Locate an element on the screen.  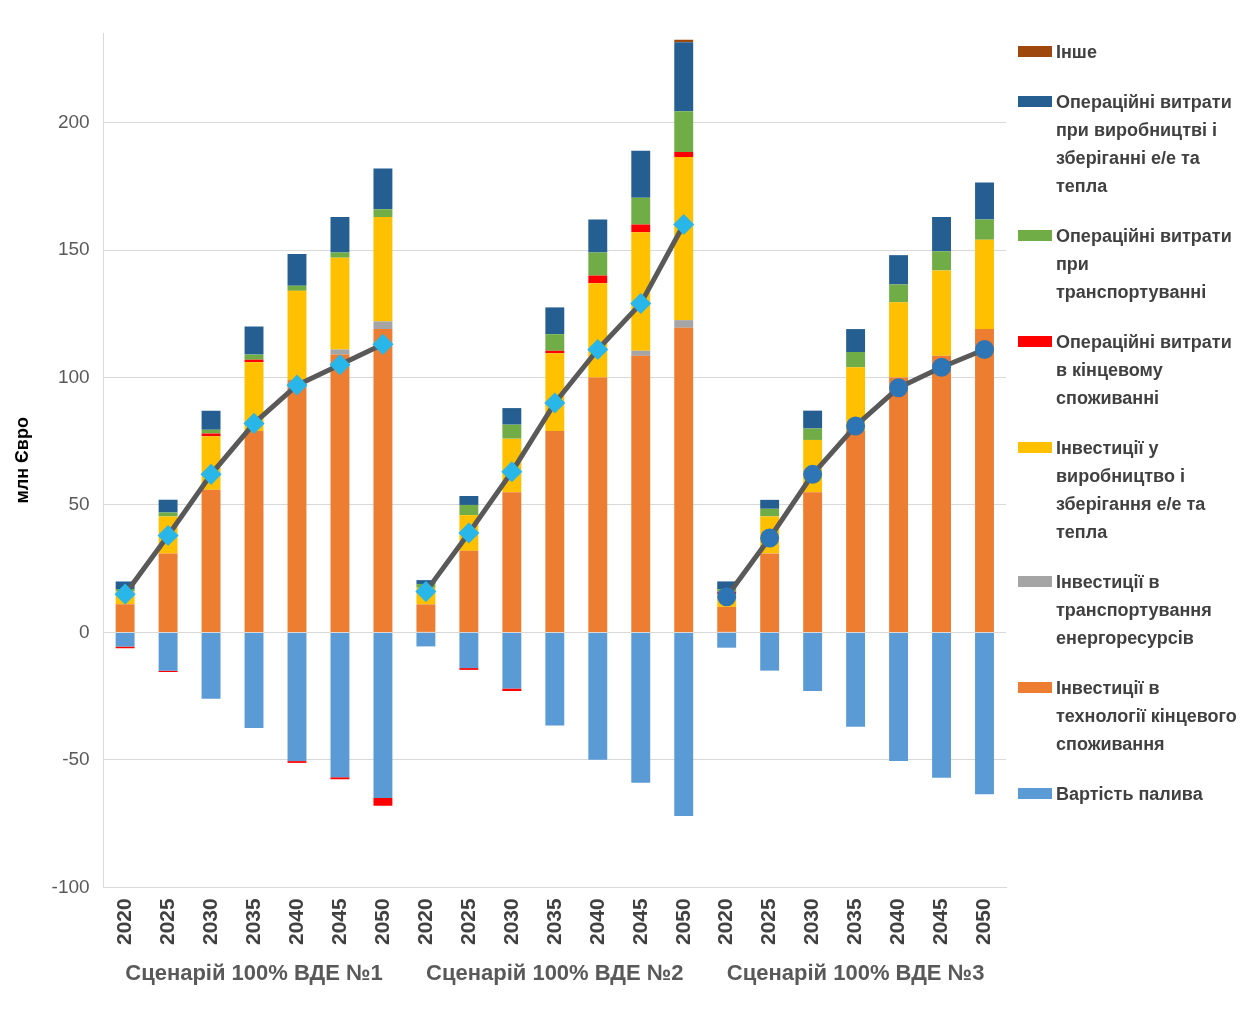
legend-label: Операційні витрати при транспортуванні is located at coordinates (1144, 264).